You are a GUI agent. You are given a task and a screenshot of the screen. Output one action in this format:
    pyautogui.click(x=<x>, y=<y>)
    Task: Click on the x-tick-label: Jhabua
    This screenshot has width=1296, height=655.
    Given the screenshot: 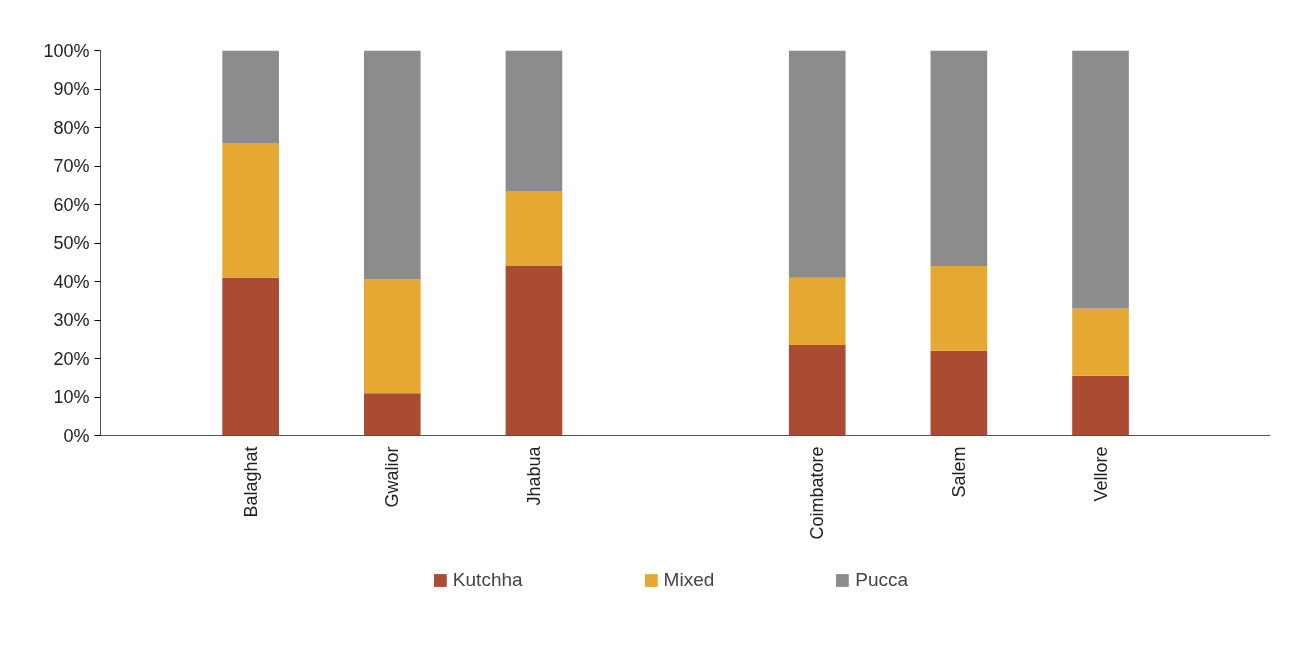 What is the action you would take?
    pyautogui.click(x=533, y=475)
    